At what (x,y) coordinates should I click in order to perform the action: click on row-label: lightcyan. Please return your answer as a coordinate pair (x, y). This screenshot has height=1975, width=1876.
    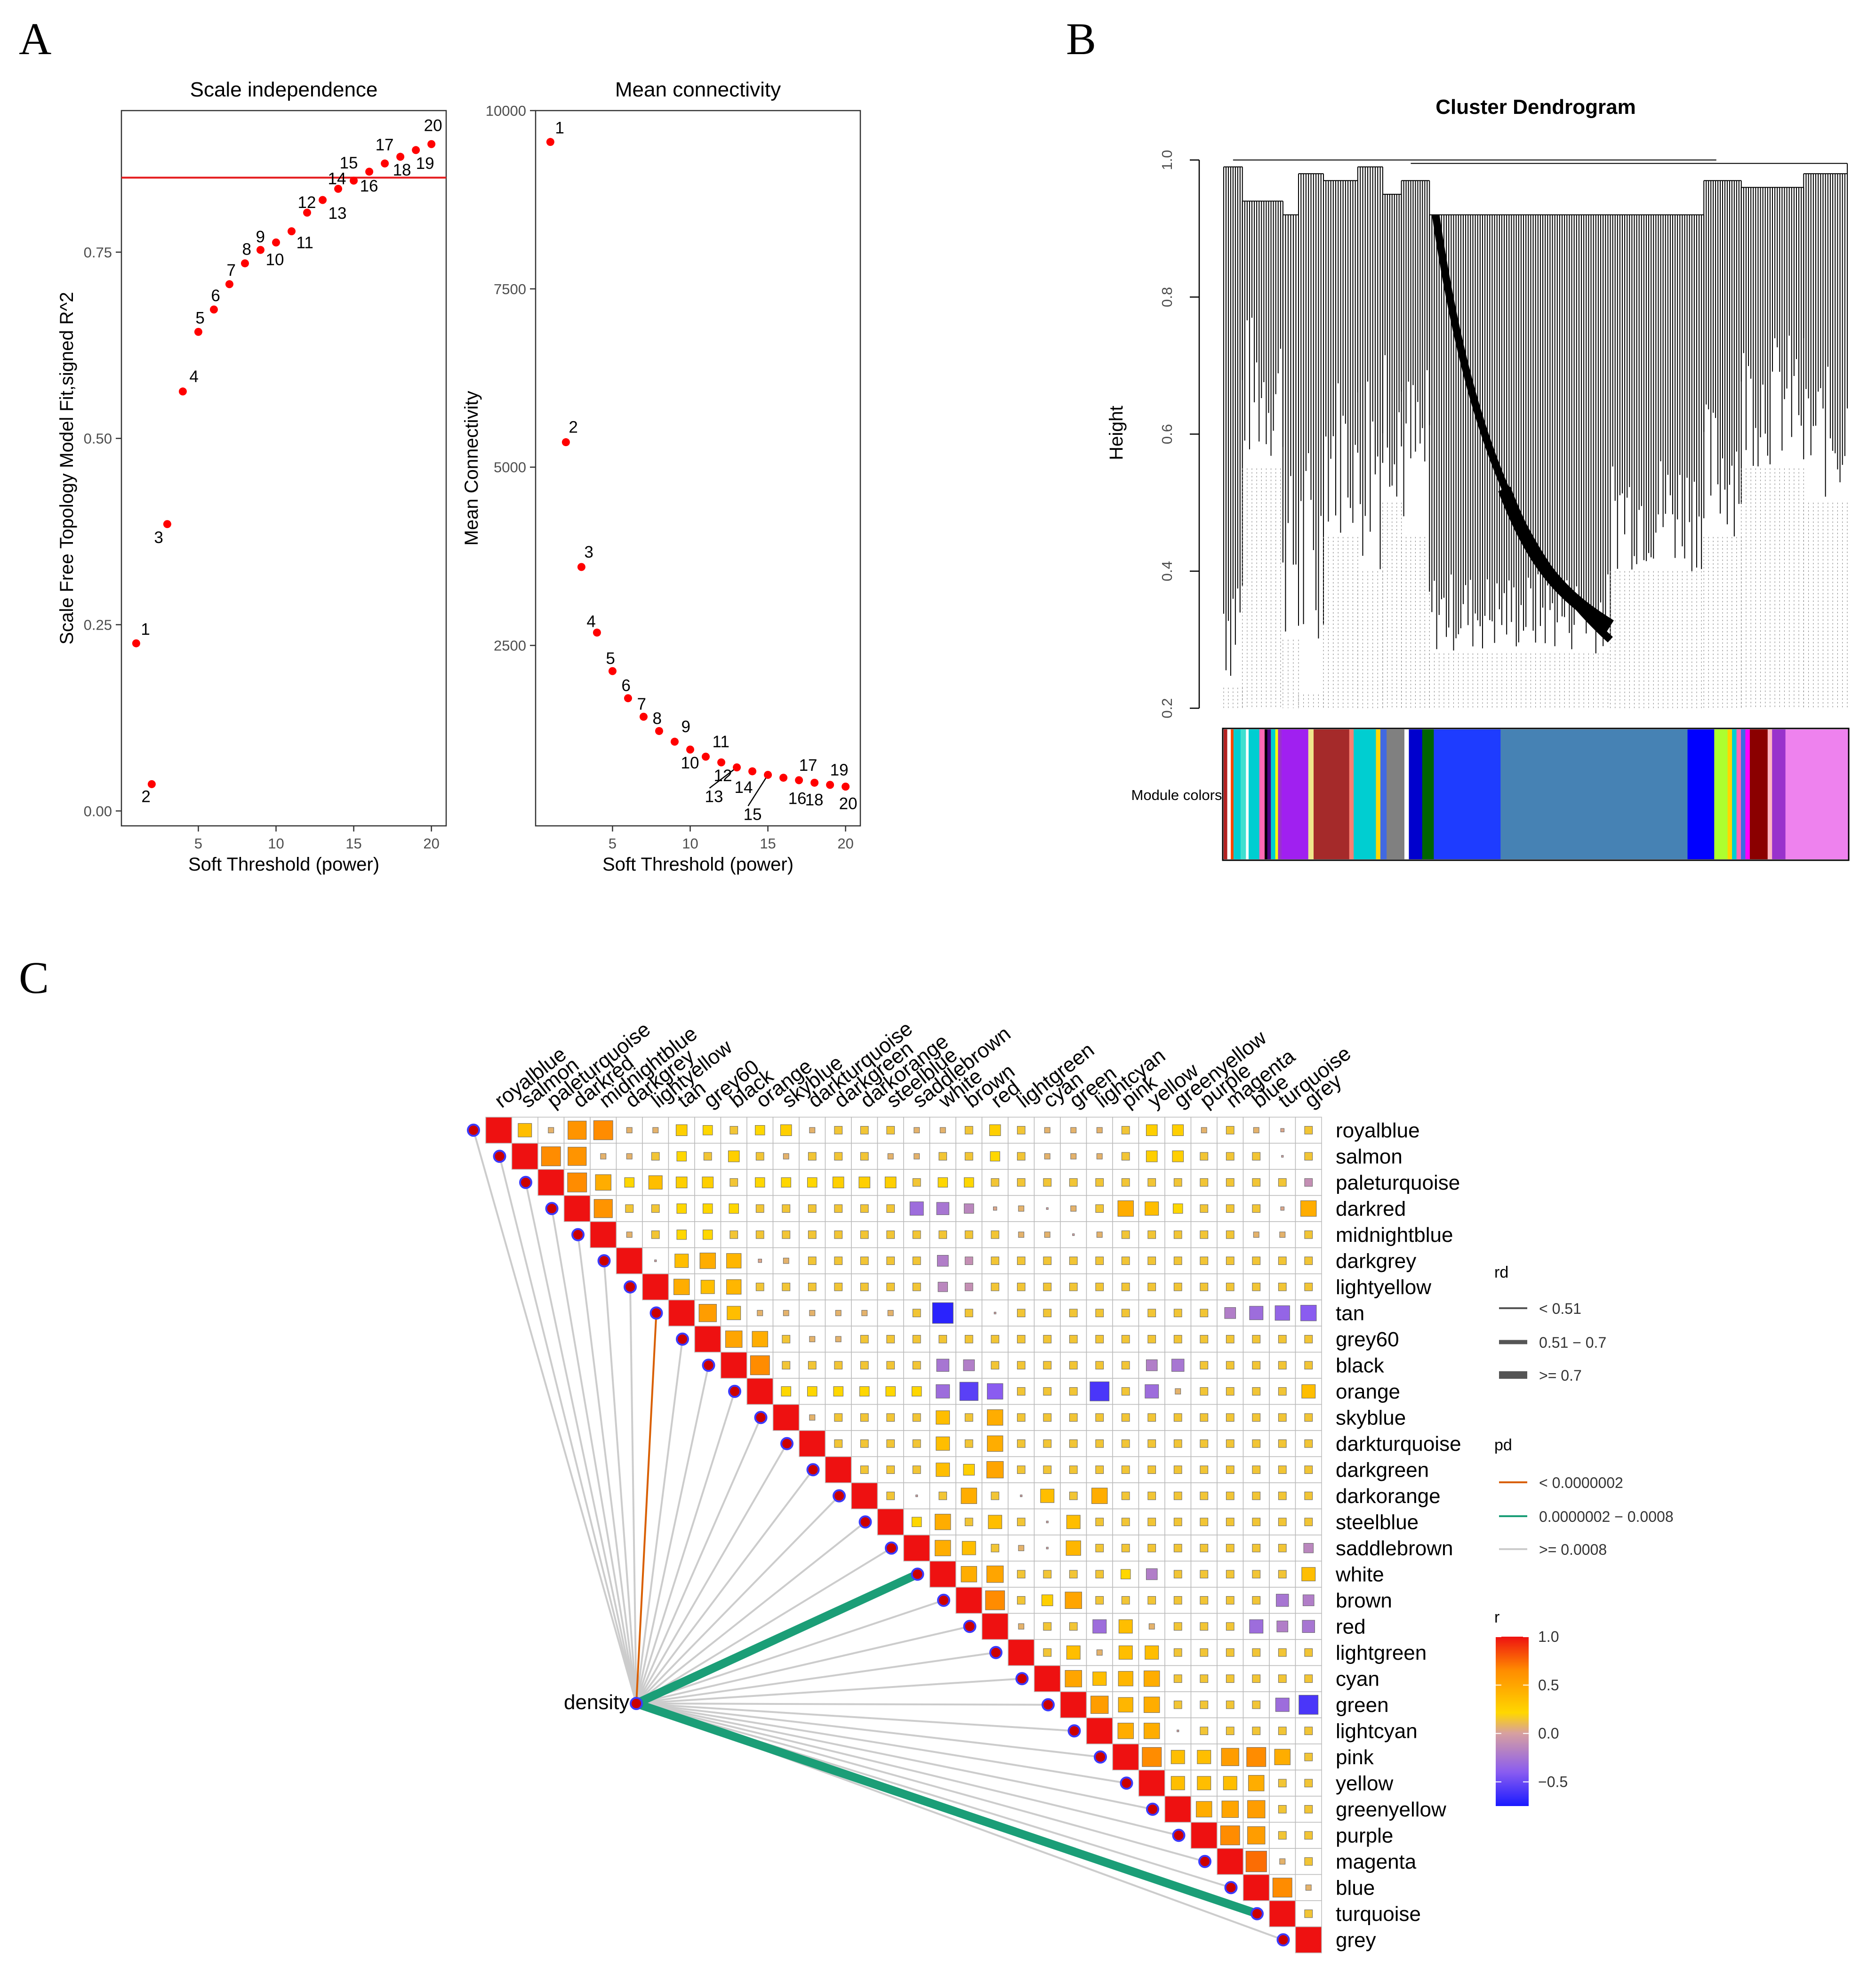
    Looking at the image, I should click on (1377, 1731).